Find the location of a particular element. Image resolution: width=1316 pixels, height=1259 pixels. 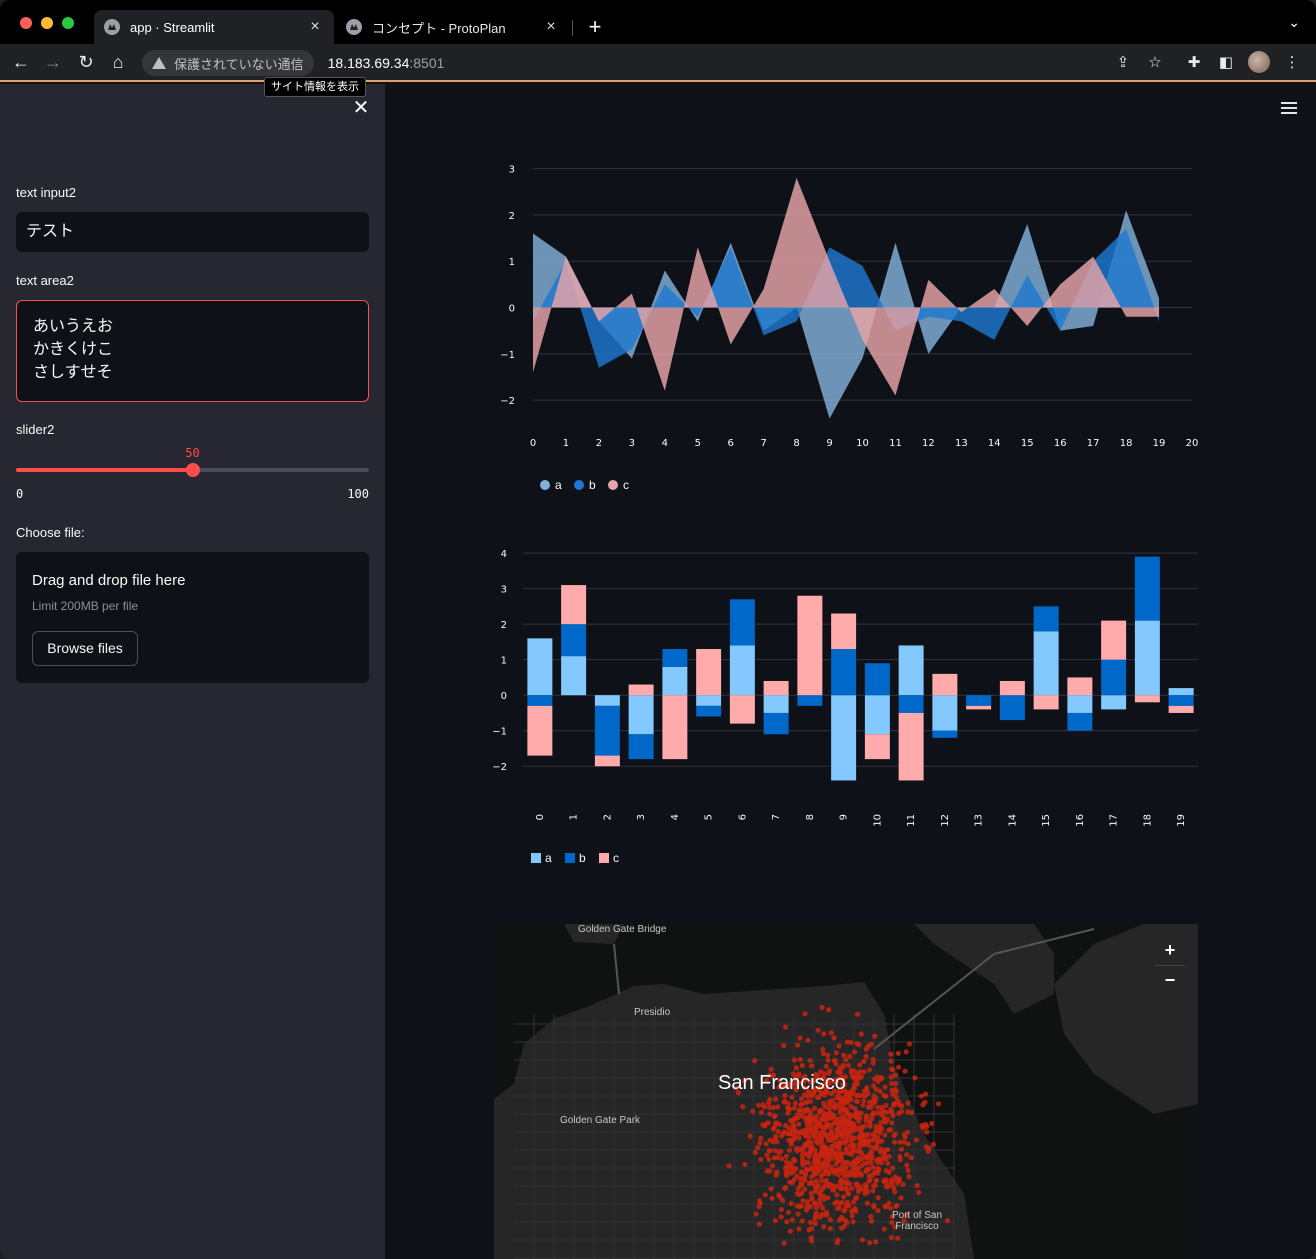

zoom-in-button: + is located at coordinates (1170, 950).